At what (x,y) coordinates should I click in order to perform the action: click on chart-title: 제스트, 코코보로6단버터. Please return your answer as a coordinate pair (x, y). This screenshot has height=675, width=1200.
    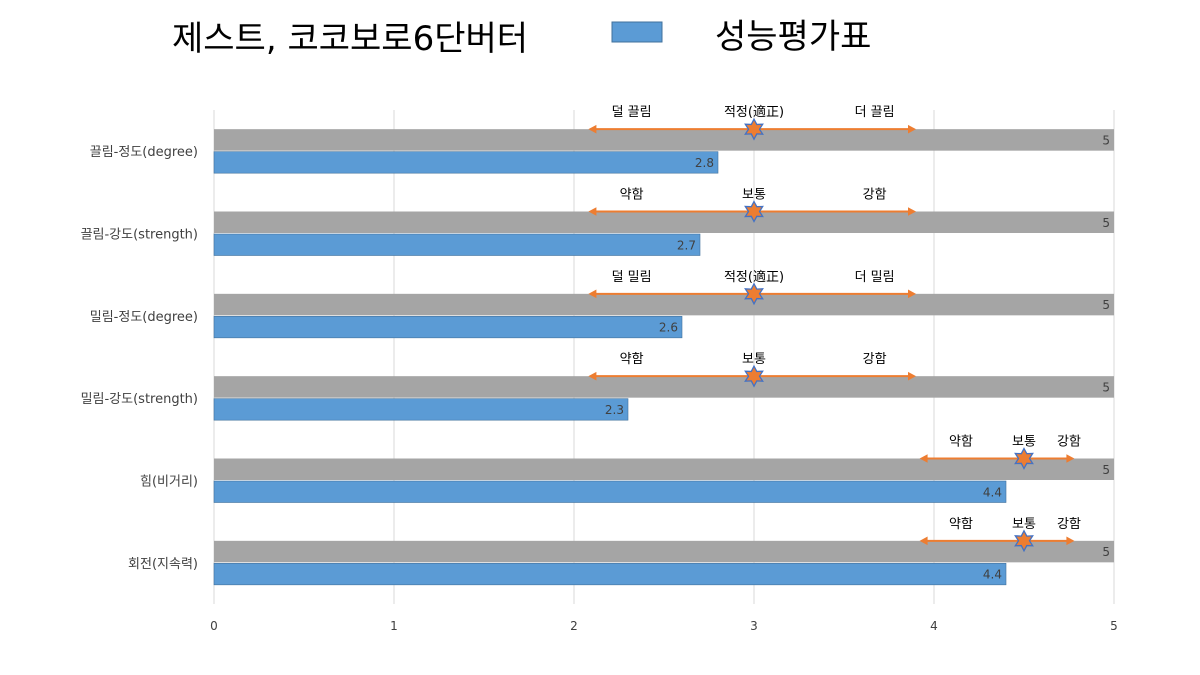
    Looking at the image, I should click on (350, 39).